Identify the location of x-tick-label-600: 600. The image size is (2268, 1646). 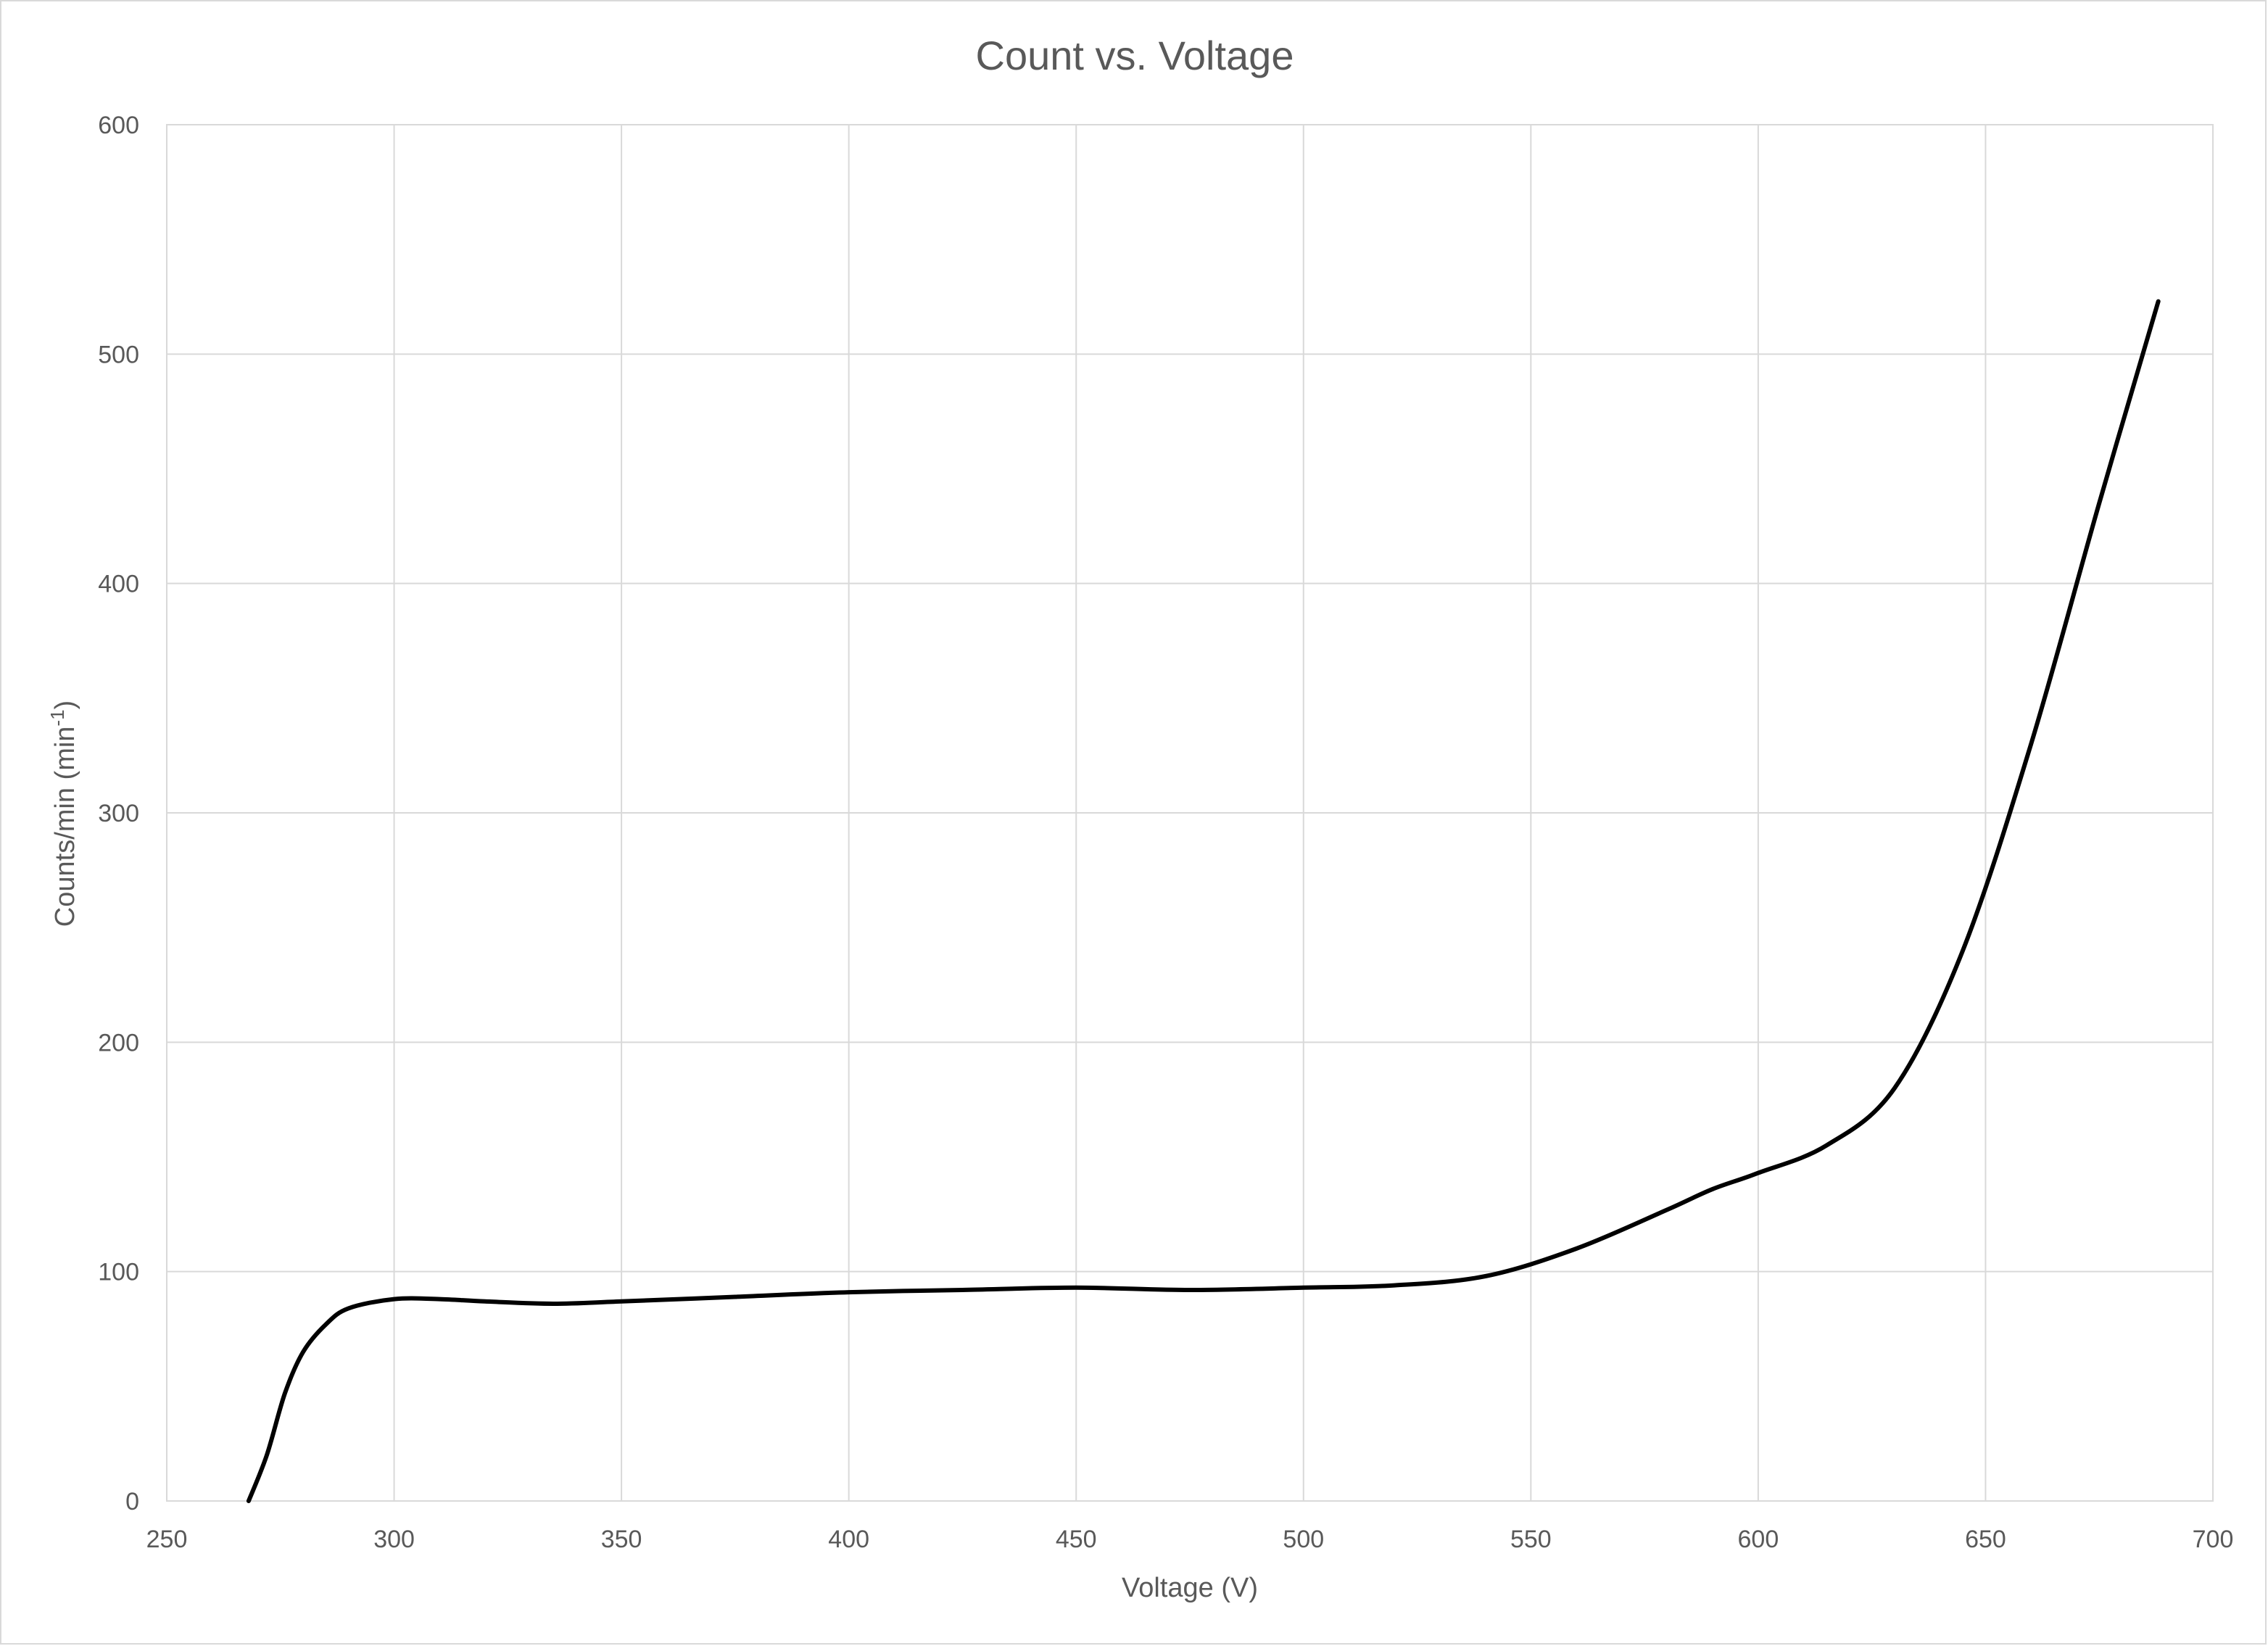
(1758, 1539).